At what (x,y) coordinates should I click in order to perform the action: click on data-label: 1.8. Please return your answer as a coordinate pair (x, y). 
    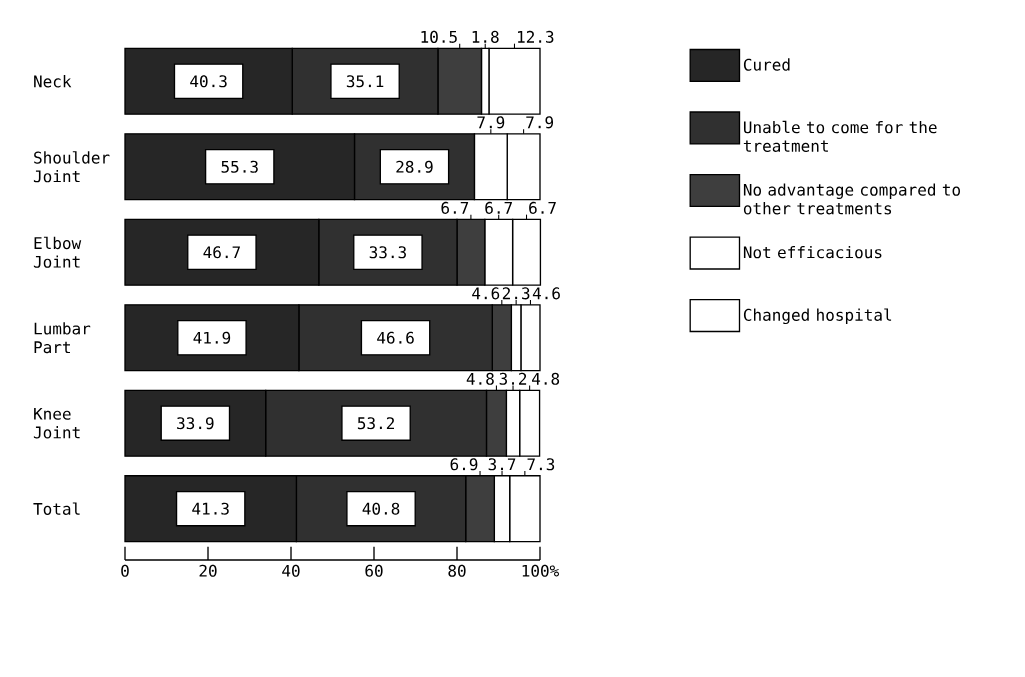
    Looking at the image, I should click on (485, 36).